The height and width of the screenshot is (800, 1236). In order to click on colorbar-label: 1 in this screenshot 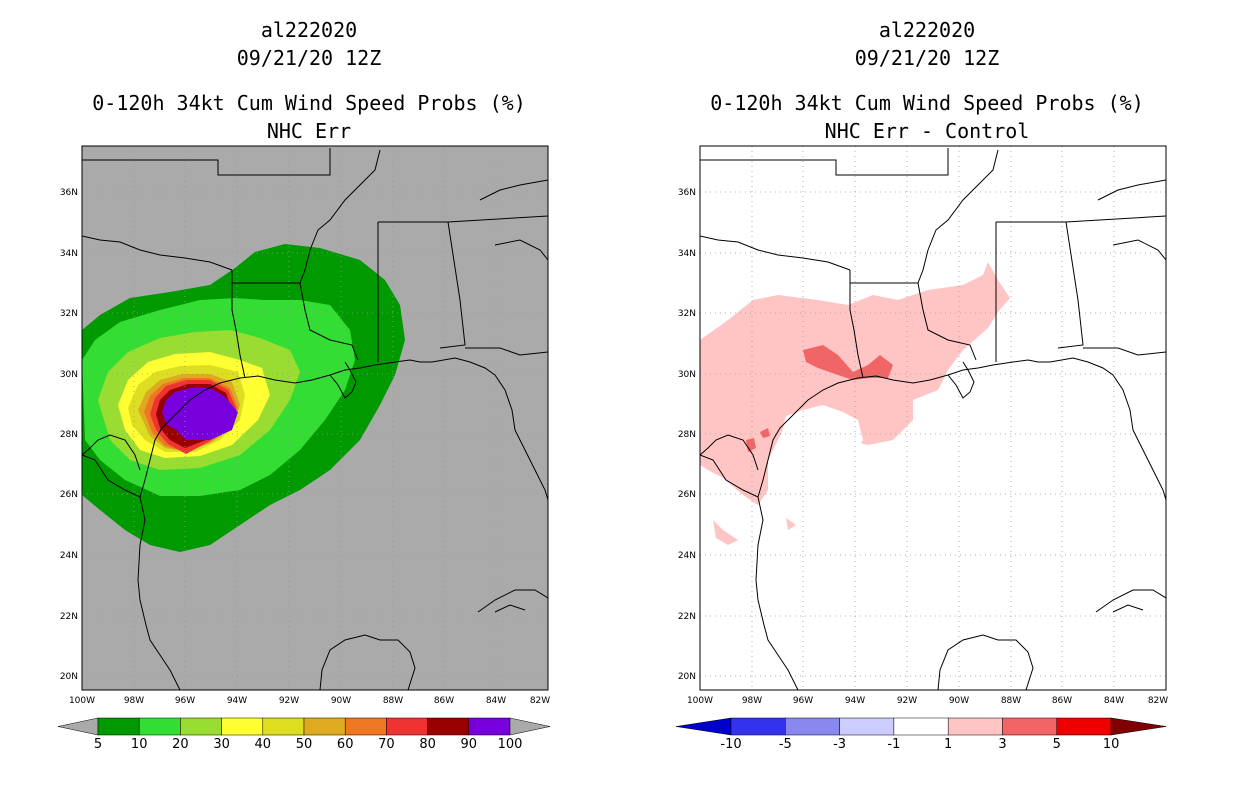, I will do `click(948, 744)`.